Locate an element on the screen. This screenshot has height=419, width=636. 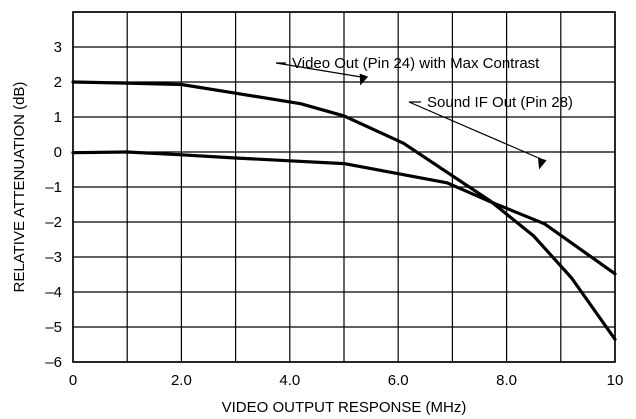
x-tick-label: 6.0 is located at coordinates (398, 380).